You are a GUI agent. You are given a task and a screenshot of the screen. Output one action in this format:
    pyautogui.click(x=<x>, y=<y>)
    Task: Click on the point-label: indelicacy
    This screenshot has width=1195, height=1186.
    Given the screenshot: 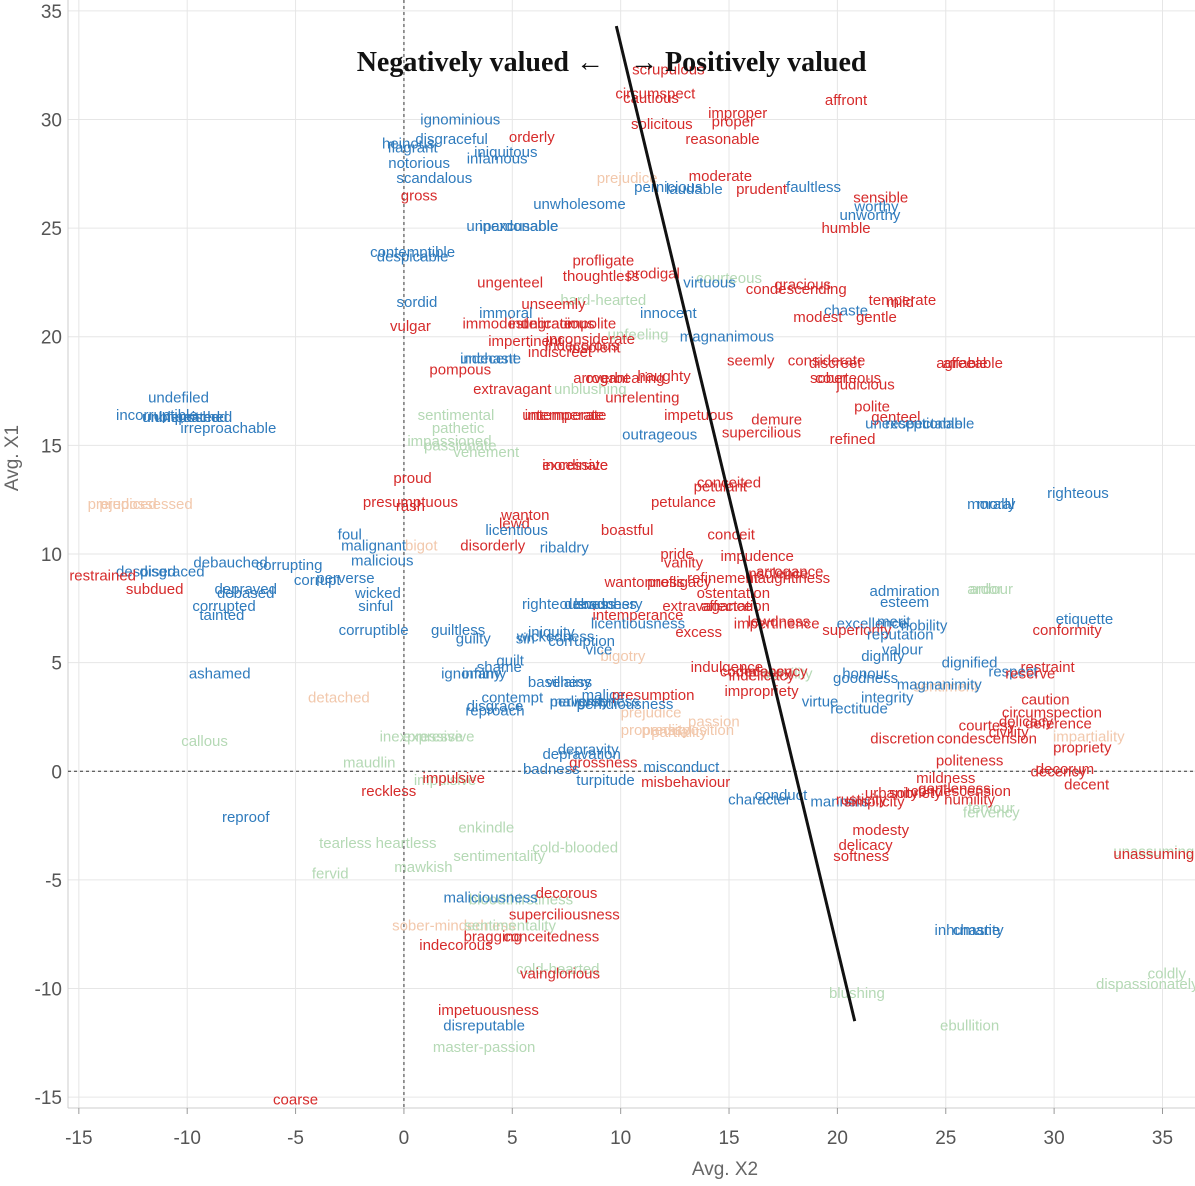 What is the action you would take?
    pyautogui.click(x=762, y=676)
    